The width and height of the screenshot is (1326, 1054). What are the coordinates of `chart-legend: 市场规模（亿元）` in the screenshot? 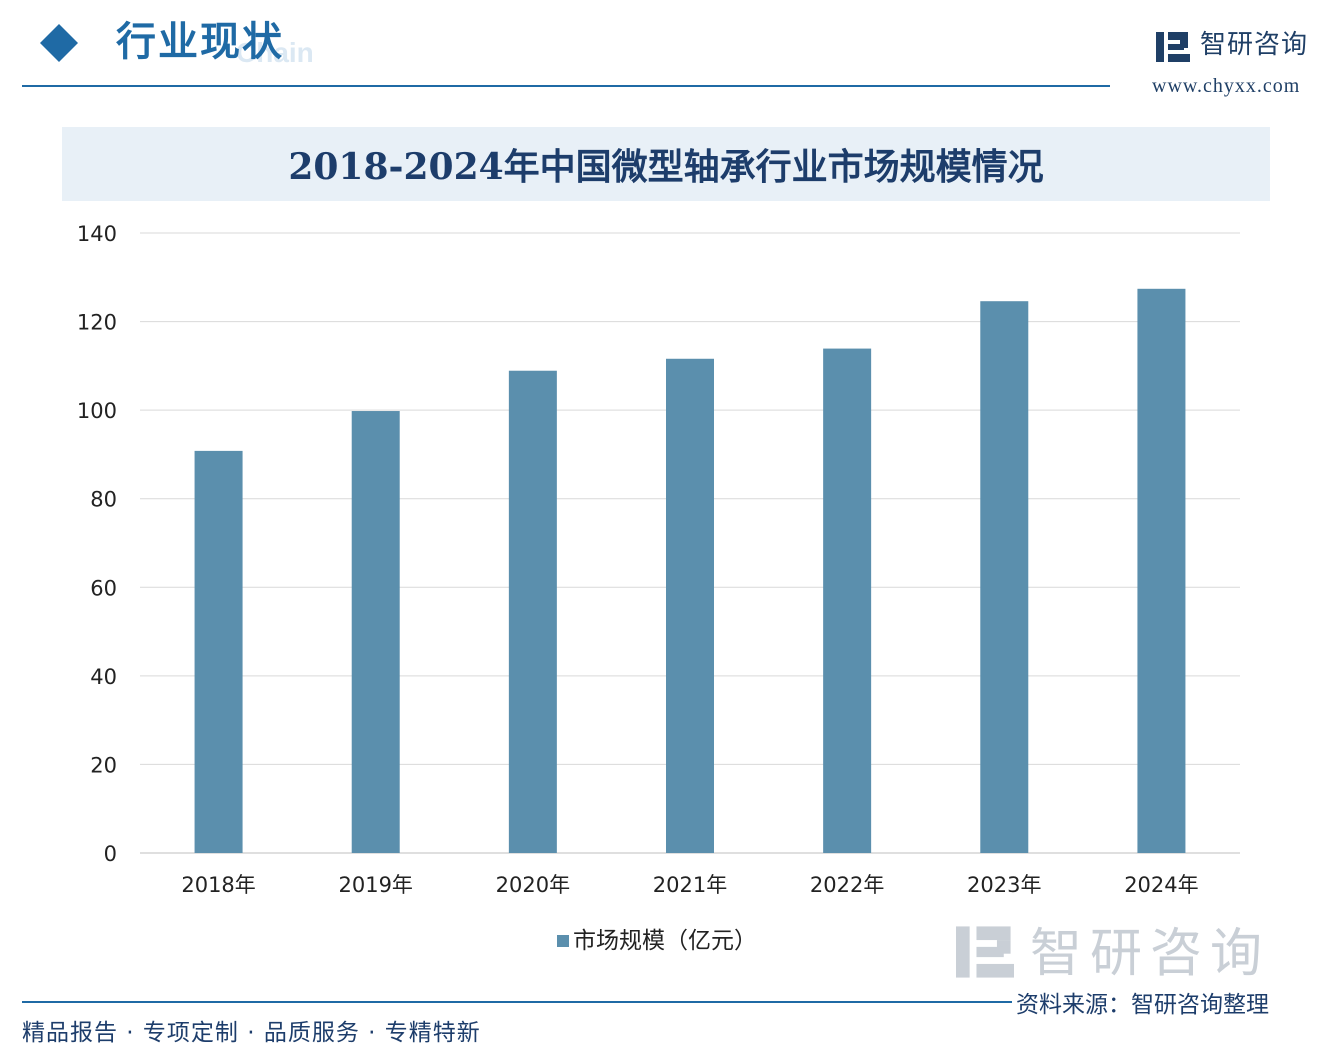 It's located at (657, 941).